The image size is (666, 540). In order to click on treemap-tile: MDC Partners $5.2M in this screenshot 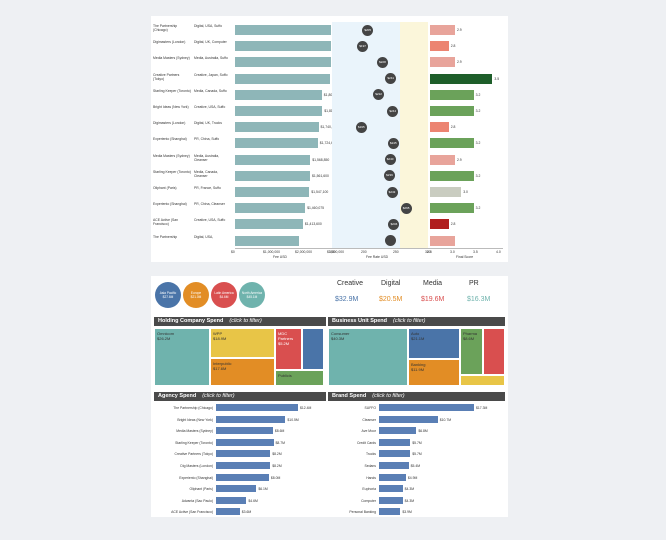, I will do `click(288, 349)`.